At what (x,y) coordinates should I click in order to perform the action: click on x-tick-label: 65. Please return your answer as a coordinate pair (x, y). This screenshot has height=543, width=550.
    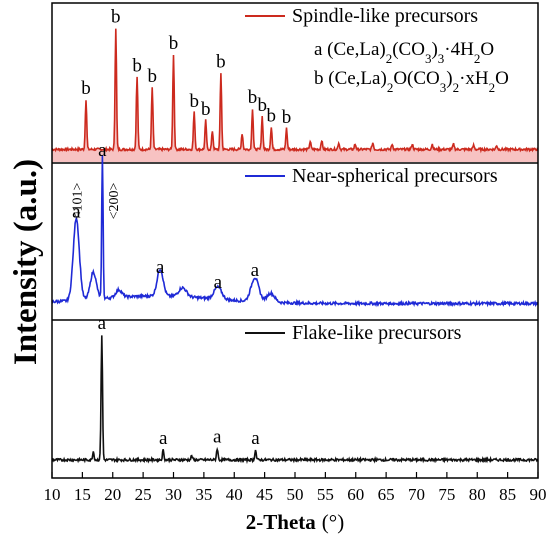
    Looking at the image, I should click on (386, 494).